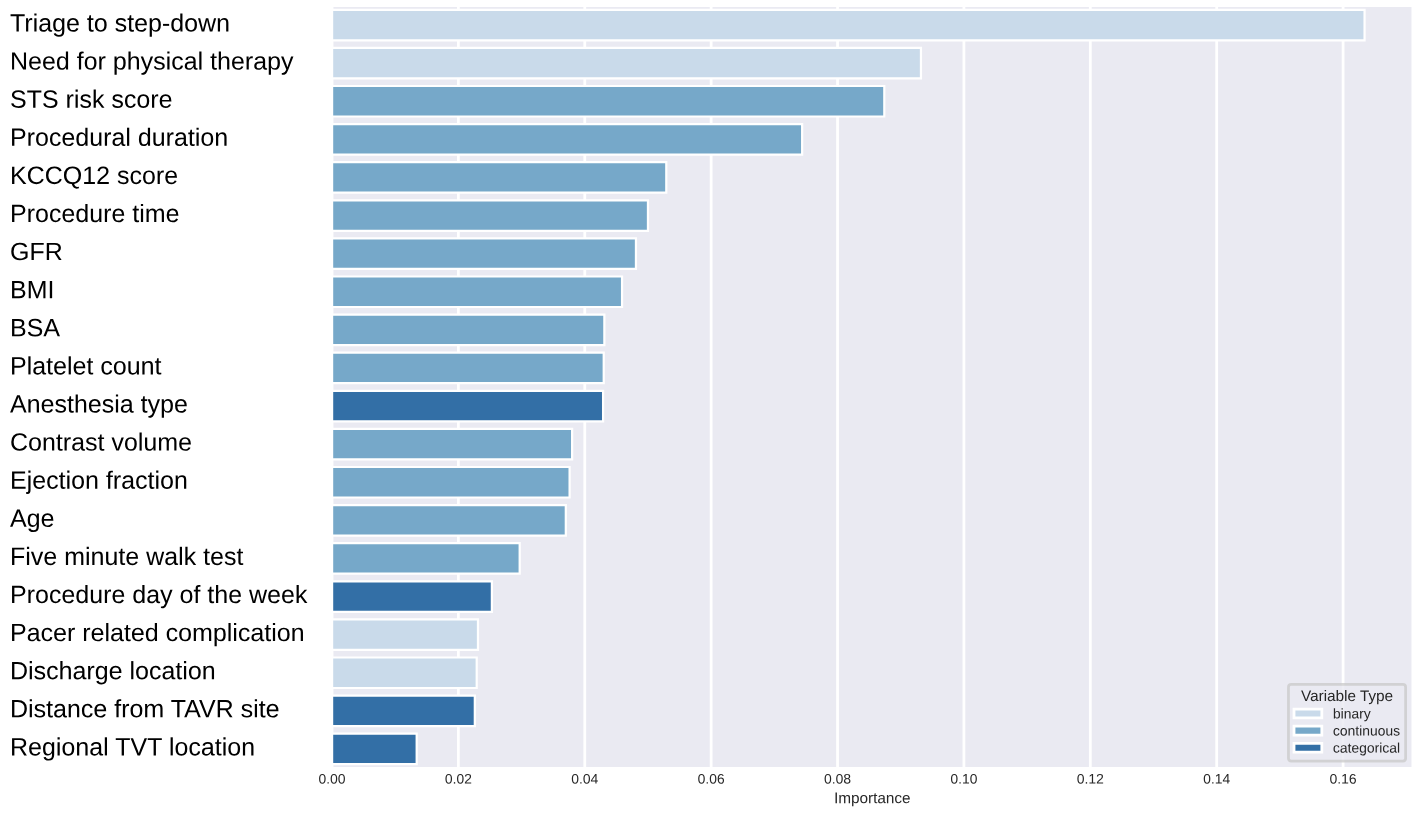 Image resolution: width=1414 pixels, height=814 pixels. Describe the element at coordinates (133, 749) in the screenshot. I see `y-tick-label: Regional TVT location` at that location.